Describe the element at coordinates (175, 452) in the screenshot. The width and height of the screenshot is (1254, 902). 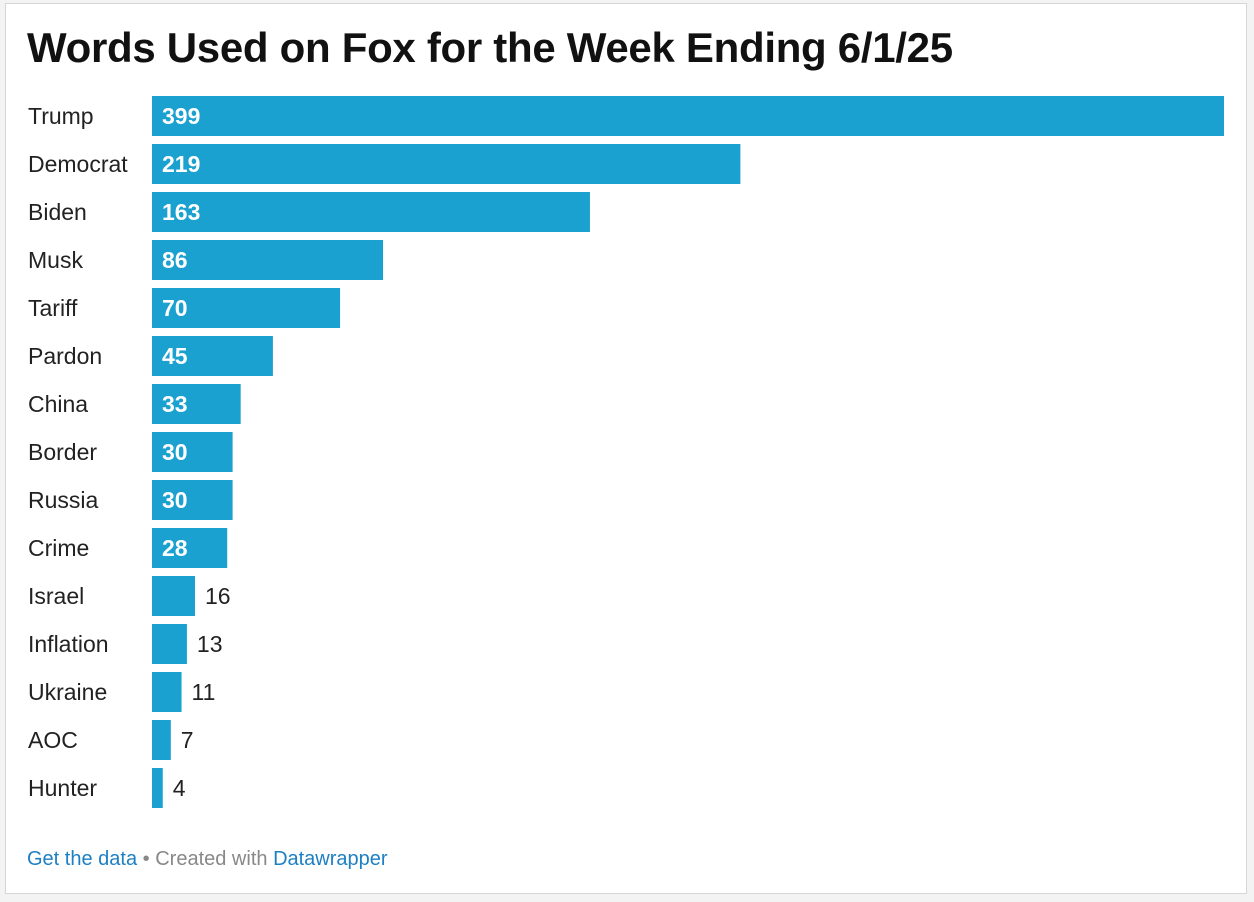
I see `value-label-border: 30` at that location.